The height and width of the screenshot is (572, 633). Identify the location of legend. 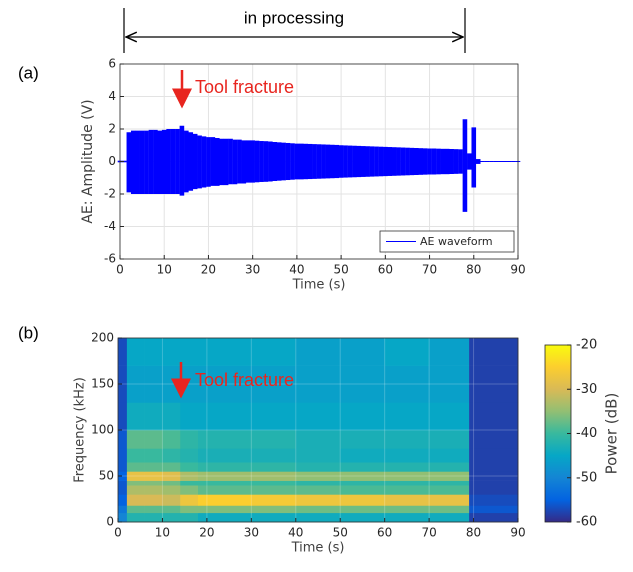
(447, 241).